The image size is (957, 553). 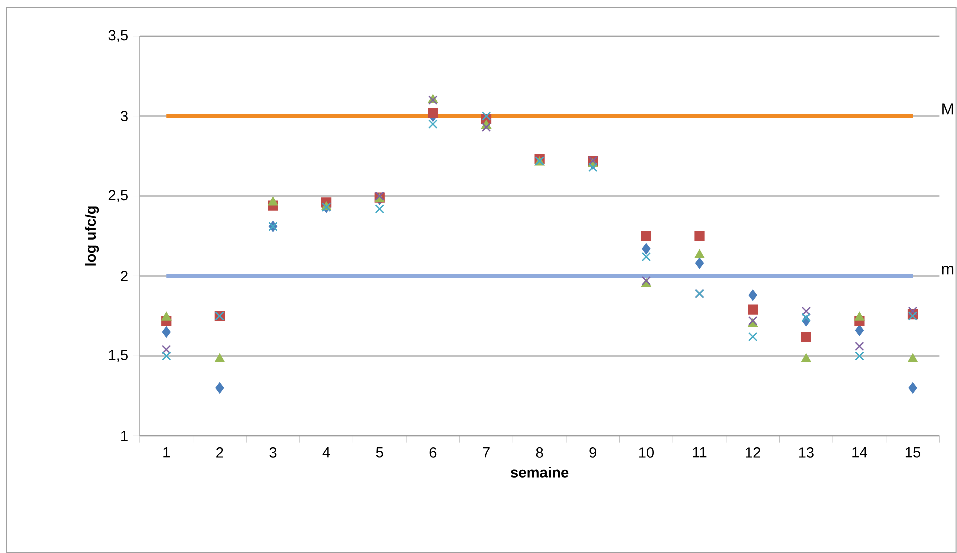 I want to click on y-axis-title: log ufc/g, so click(x=92, y=236).